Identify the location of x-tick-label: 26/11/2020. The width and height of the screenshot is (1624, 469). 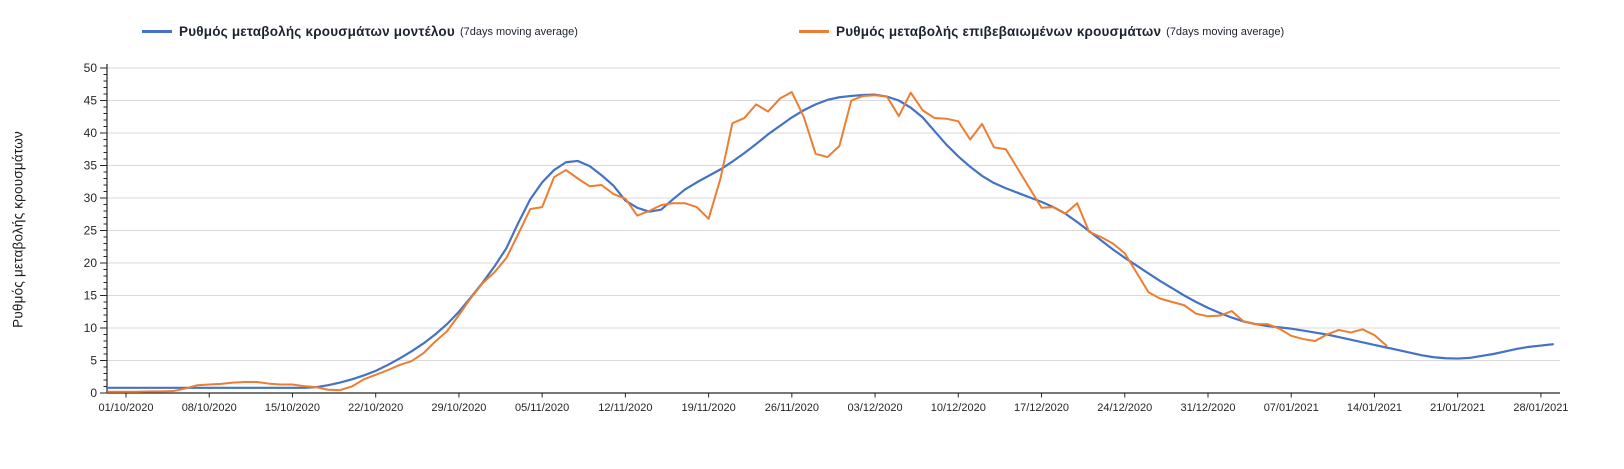
(792, 408).